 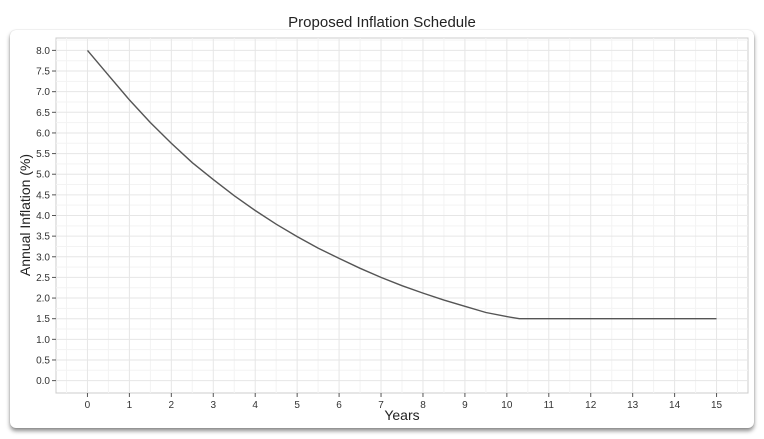 I want to click on x-tick-label: 8, so click(x=423, y=405).